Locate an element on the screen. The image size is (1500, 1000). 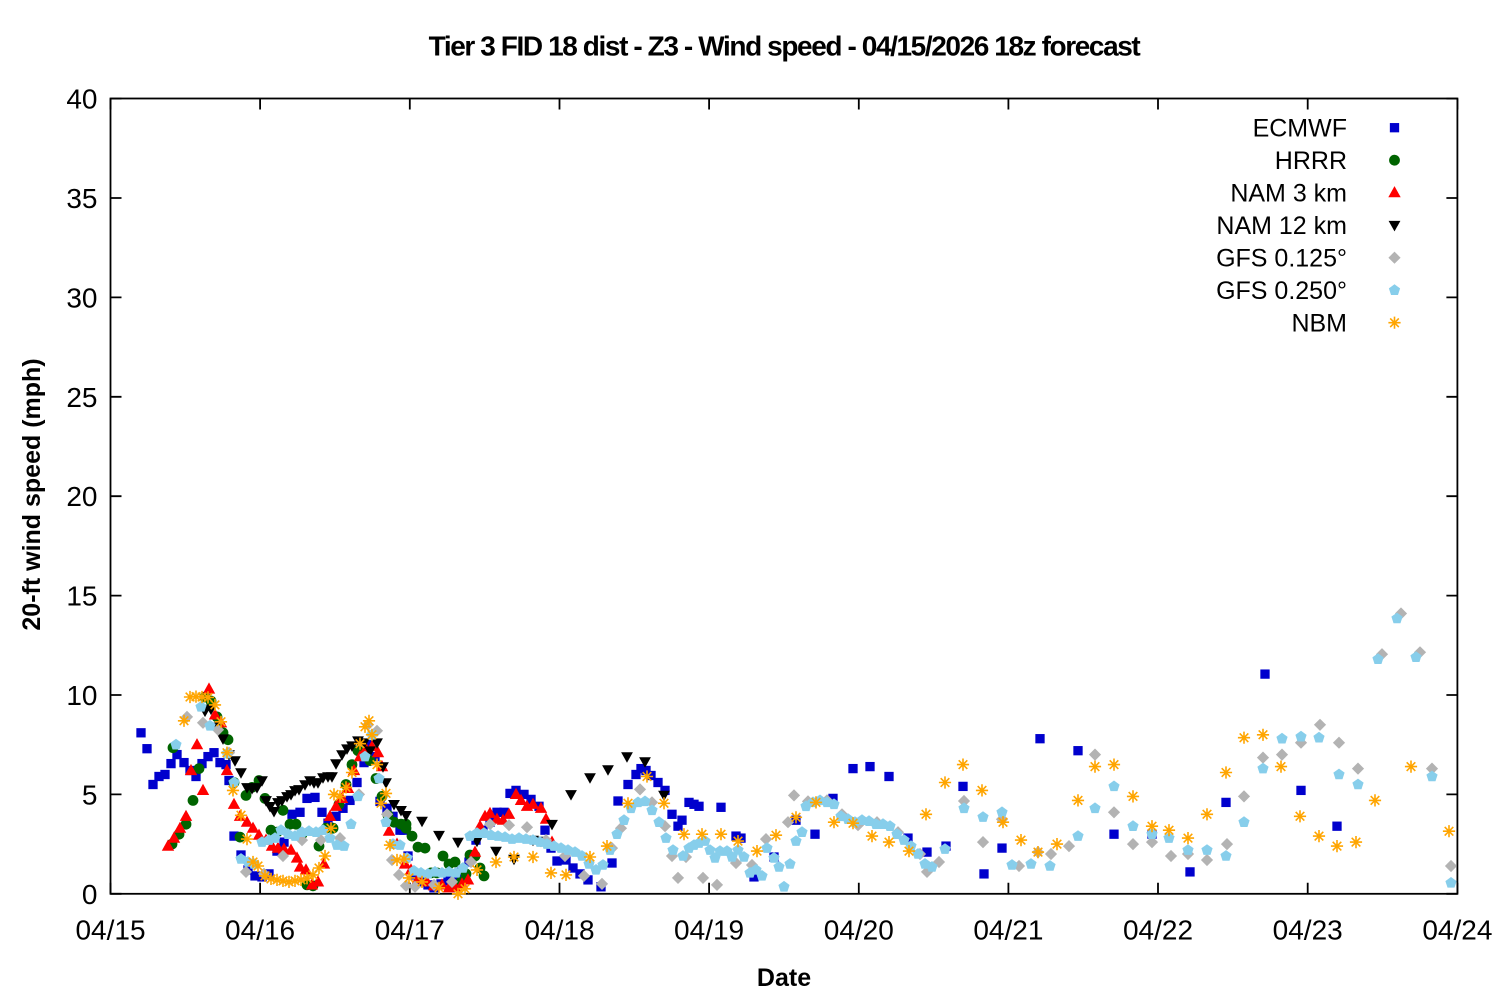
svg-text: NAM 3 km is located at coordinates (1288, 194).